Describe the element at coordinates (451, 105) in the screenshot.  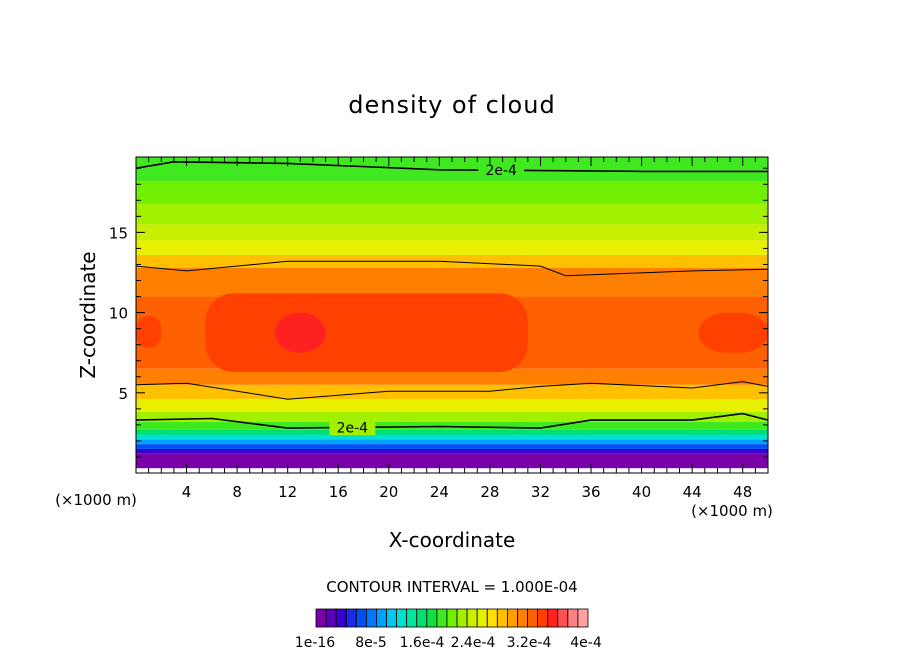
I see `chart-title: density of cloud` at that location.